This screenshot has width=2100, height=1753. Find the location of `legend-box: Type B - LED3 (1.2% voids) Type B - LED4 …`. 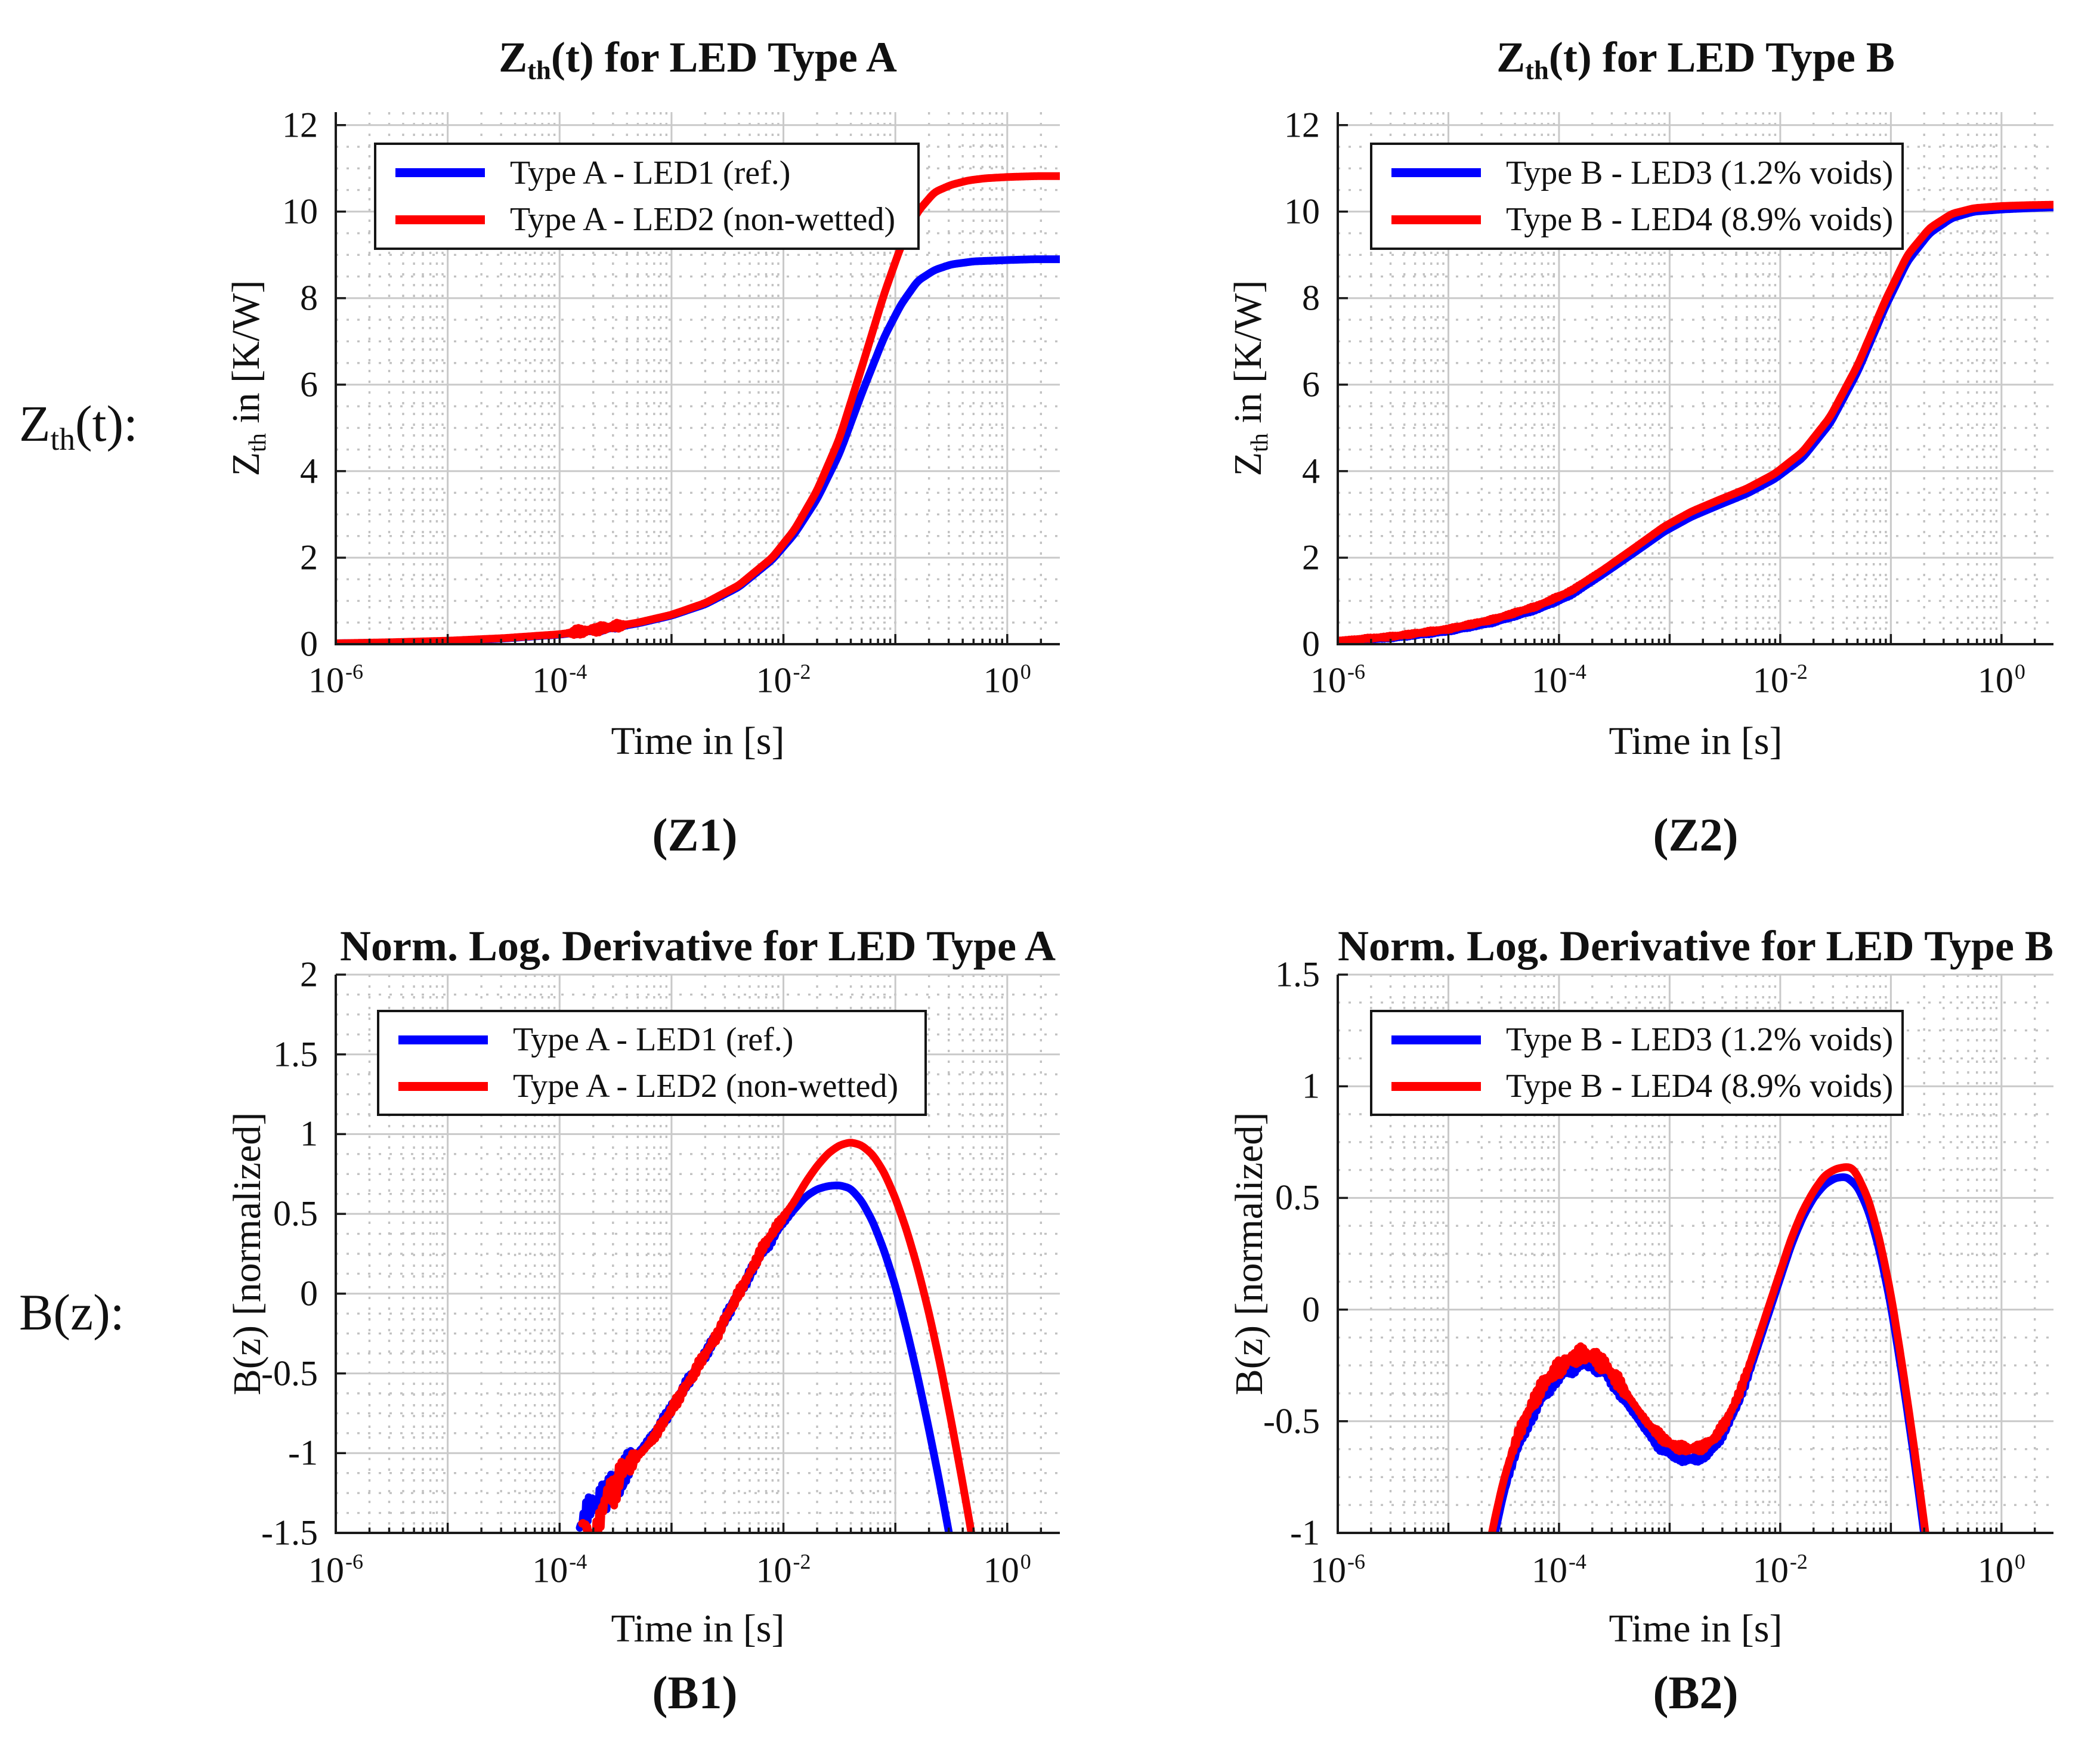

legend-box: Type B - LED3 (1.2% voids) Type B - LED4 … is located at coordinates (1637, 1063).